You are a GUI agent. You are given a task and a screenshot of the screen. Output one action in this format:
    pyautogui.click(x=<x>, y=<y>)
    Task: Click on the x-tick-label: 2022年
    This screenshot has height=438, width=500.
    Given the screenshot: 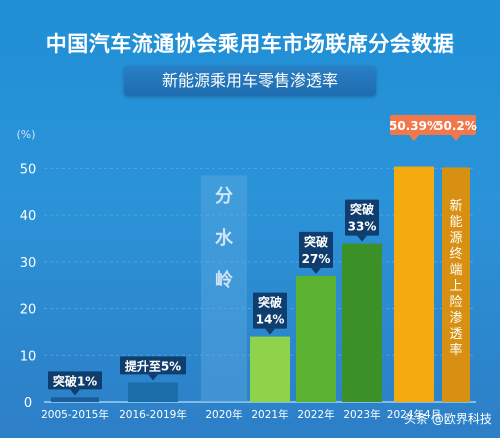 What is the action you would take?
    pyautogui.click(x=315, y=414)
    